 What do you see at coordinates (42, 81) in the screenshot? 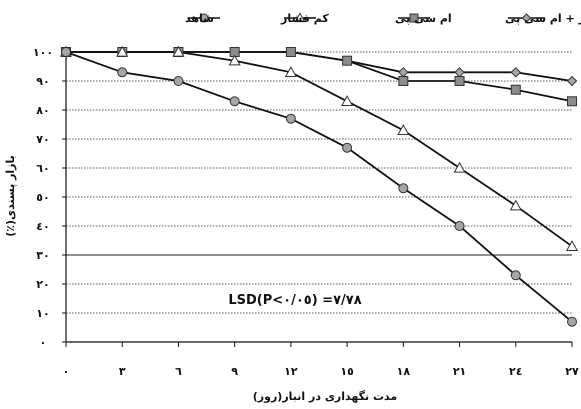
I see `y-tick-label-90: ٩٠` at bounding box center [42, 81].